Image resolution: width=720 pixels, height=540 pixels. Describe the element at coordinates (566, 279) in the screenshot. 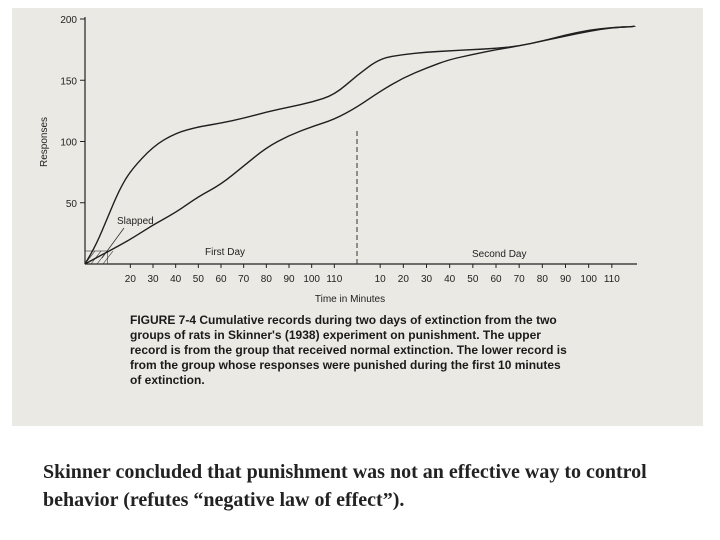

I see `x-tick-label-day2: 90` at that location.